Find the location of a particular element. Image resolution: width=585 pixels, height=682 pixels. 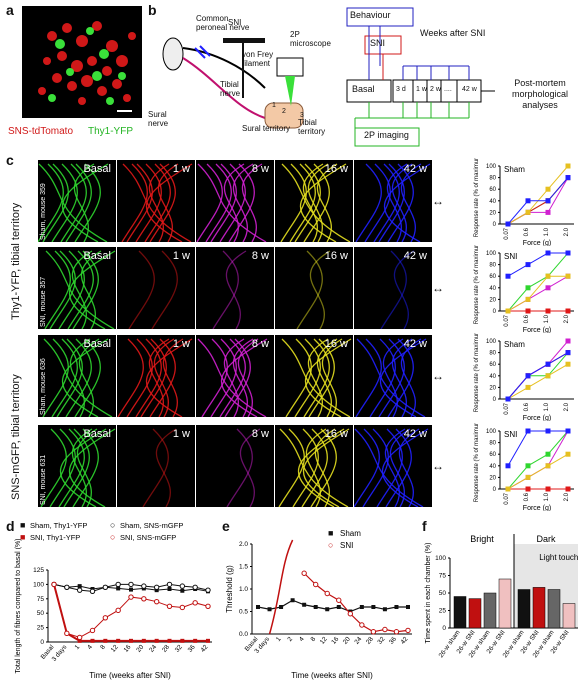

x-tick-label: 0.6 is located at coordinates (527, 496).